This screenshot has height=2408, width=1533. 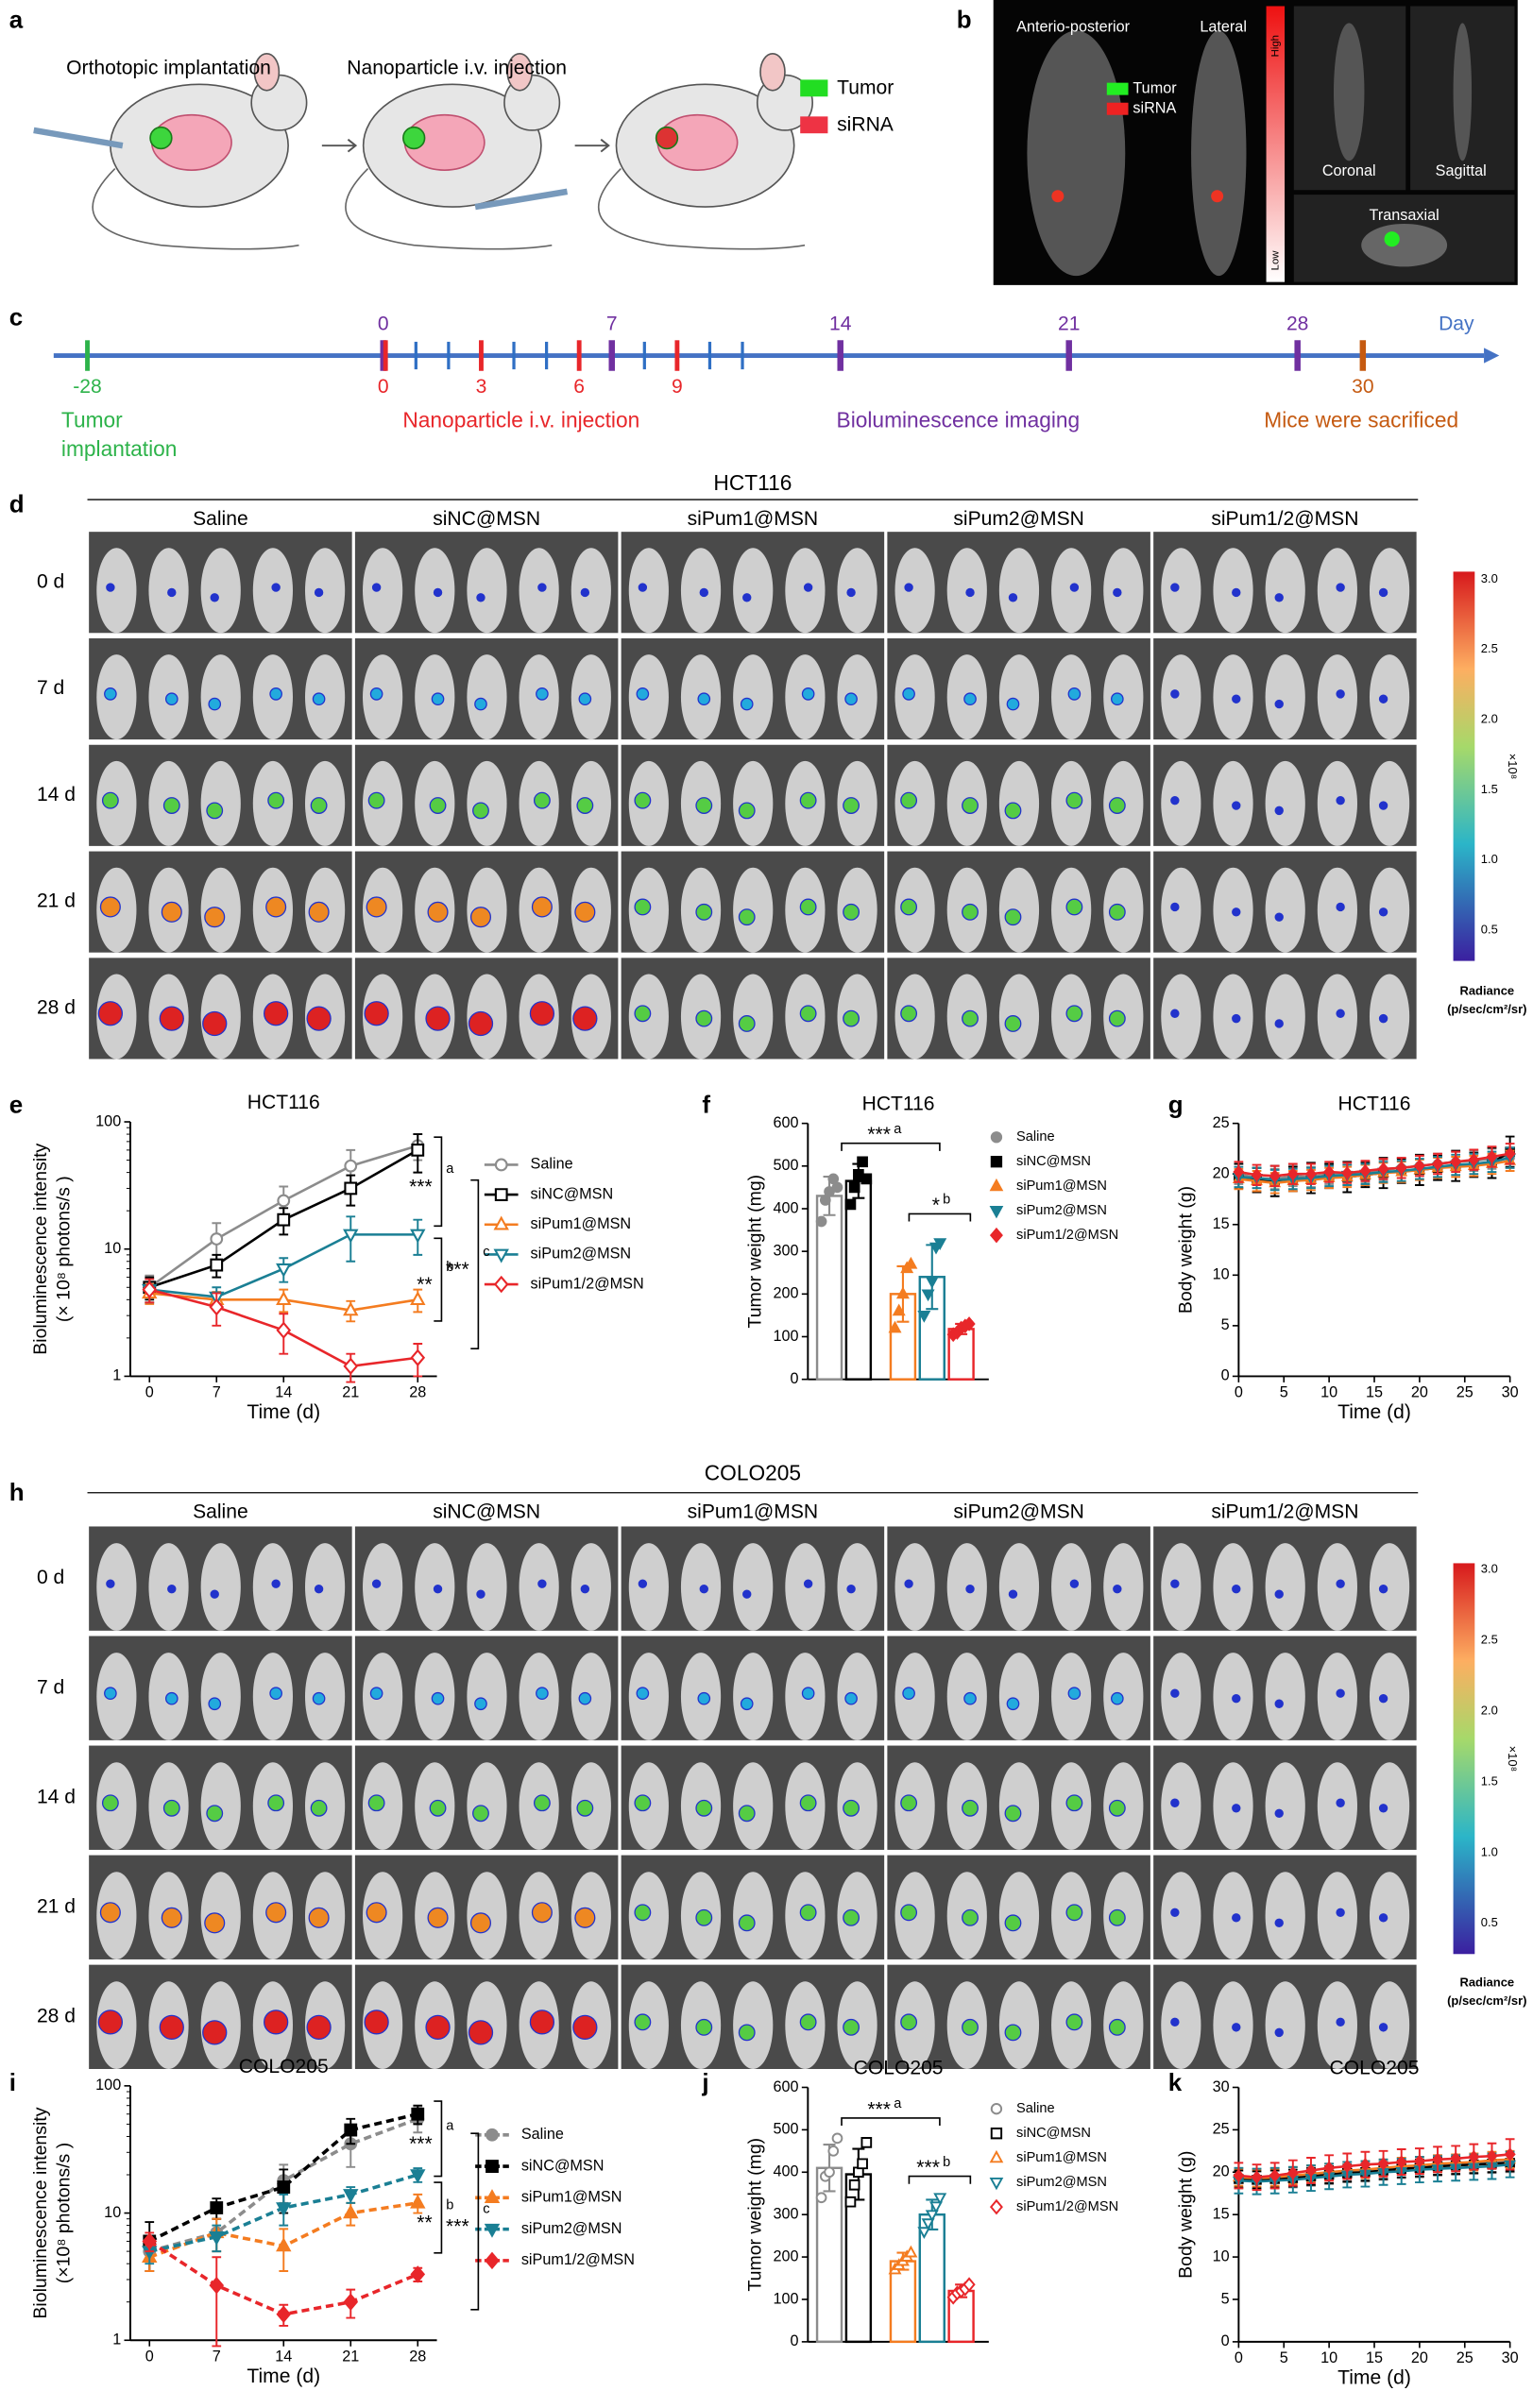 What do you see at coordinates (17, 503) in the screenshot?
I see `panel-label: d` at bounding box center [17, 503].